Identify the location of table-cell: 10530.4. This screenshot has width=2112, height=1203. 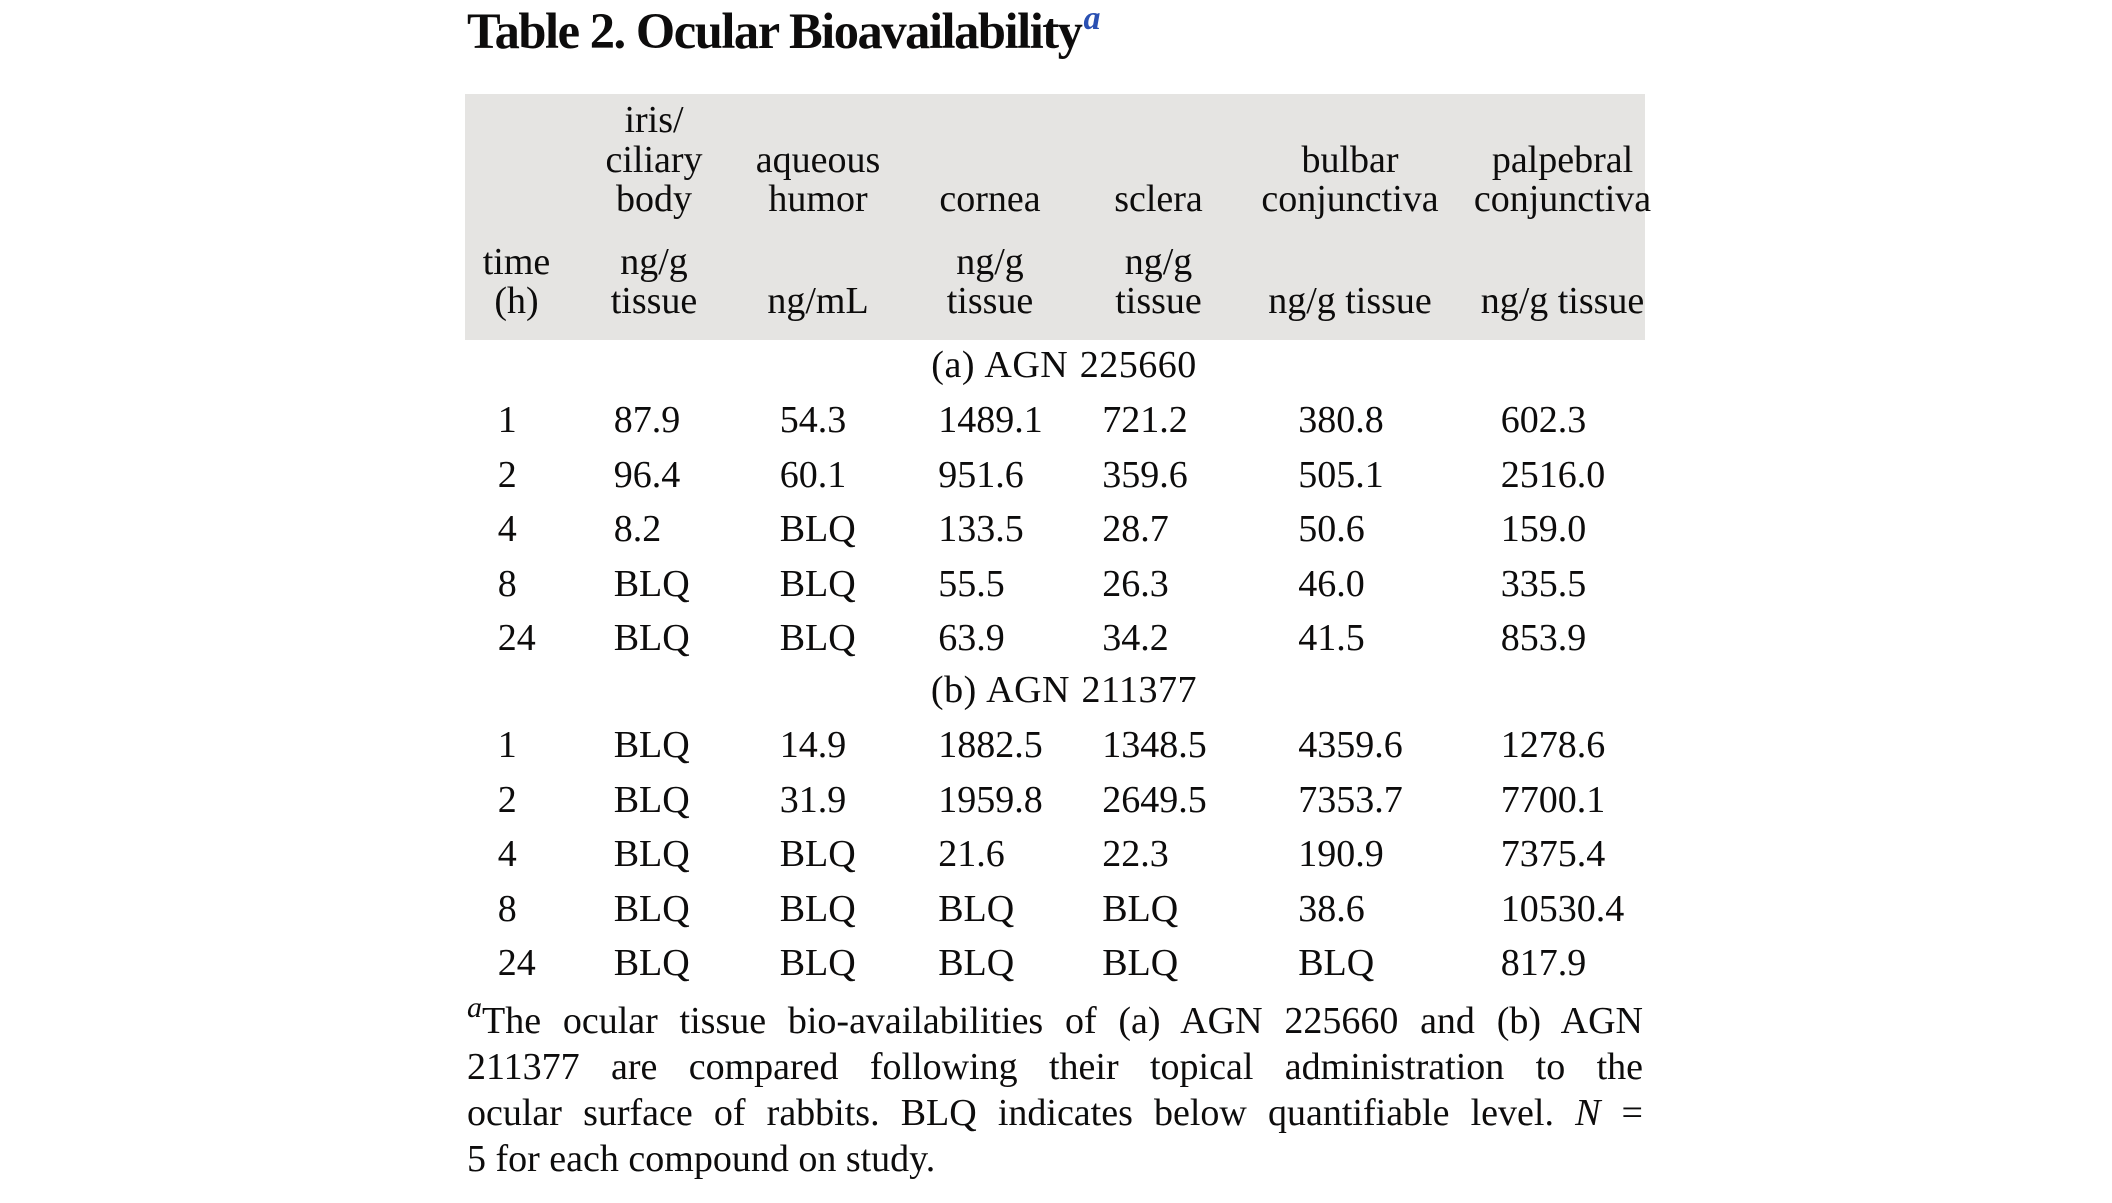
(1562, 908).